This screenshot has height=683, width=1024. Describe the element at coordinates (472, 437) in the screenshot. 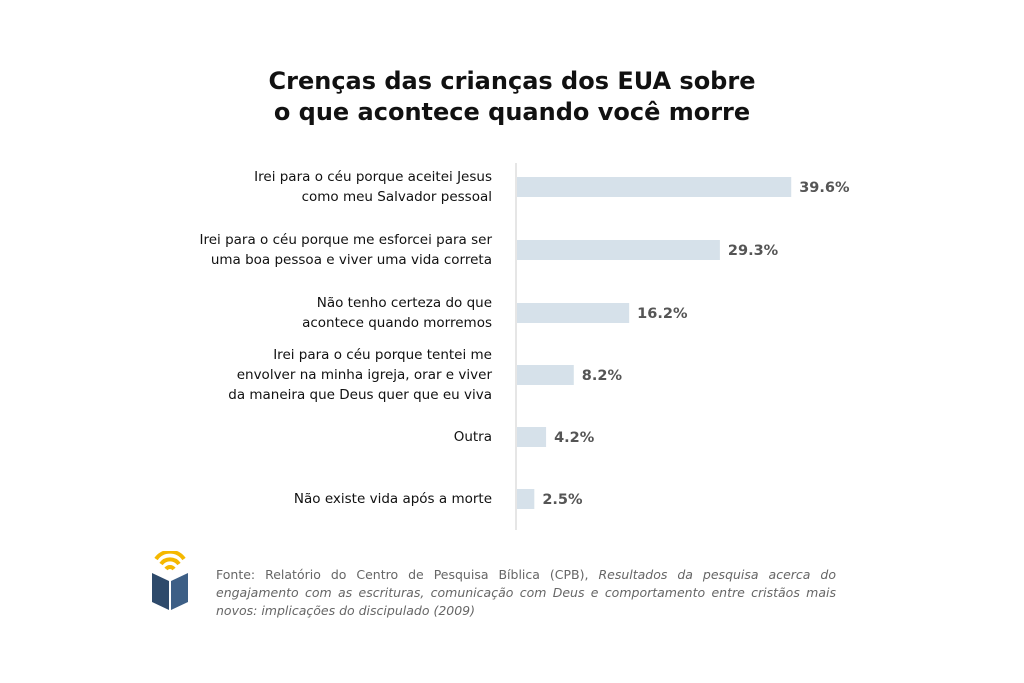

I see `category-label-4-line-0: Outra` at that location.